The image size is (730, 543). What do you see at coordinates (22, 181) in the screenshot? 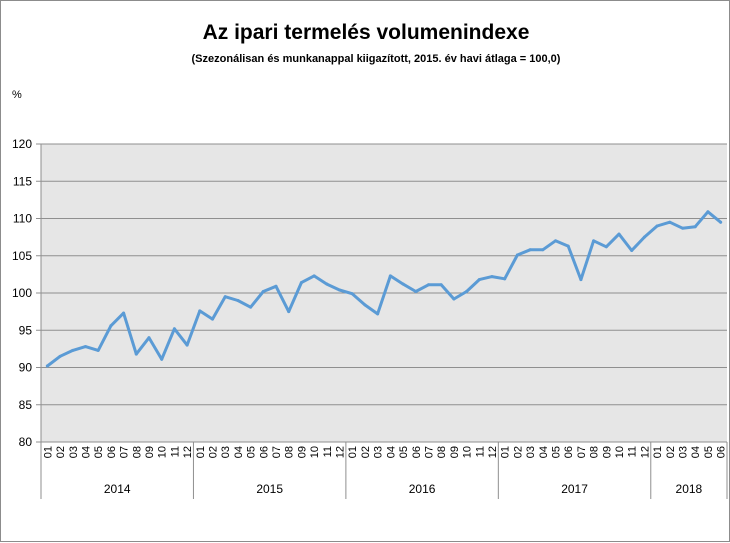
I see `y-tick-label: 115` at bounding box center [22, 181].